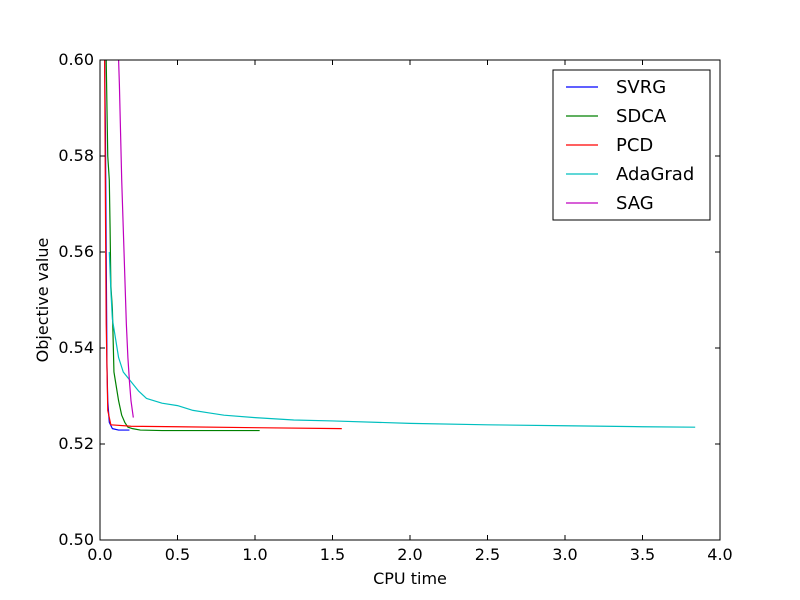 Image resolution: width=800 pixels, height=600 pixels. What do you see at coordinates (126, 239) in the screenshot?
I see `series-line-sag` at bounding box center [126, 239].